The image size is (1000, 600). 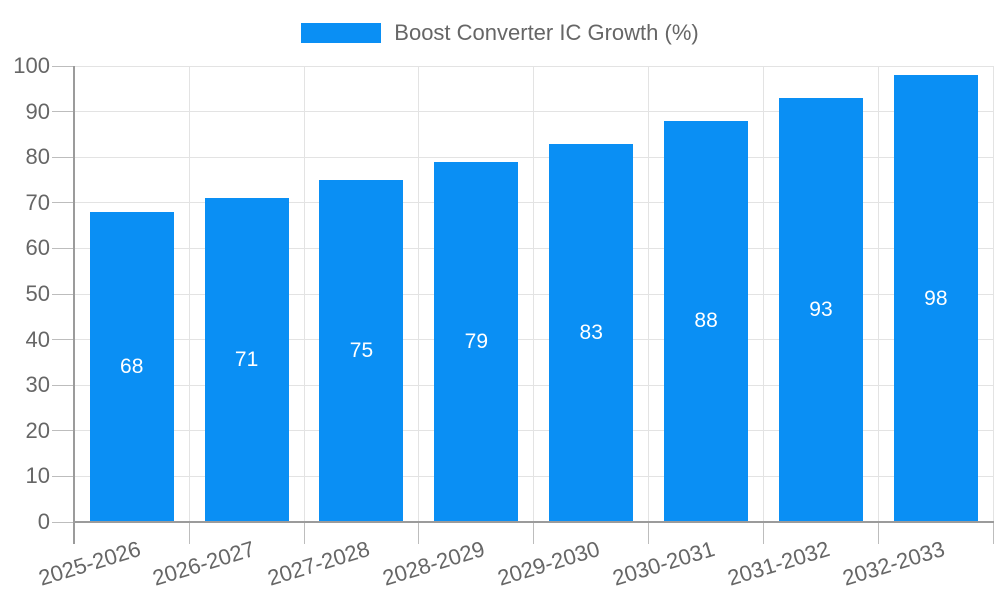 I want to click on y-tick-label: 50, so click(x=37, y=293).